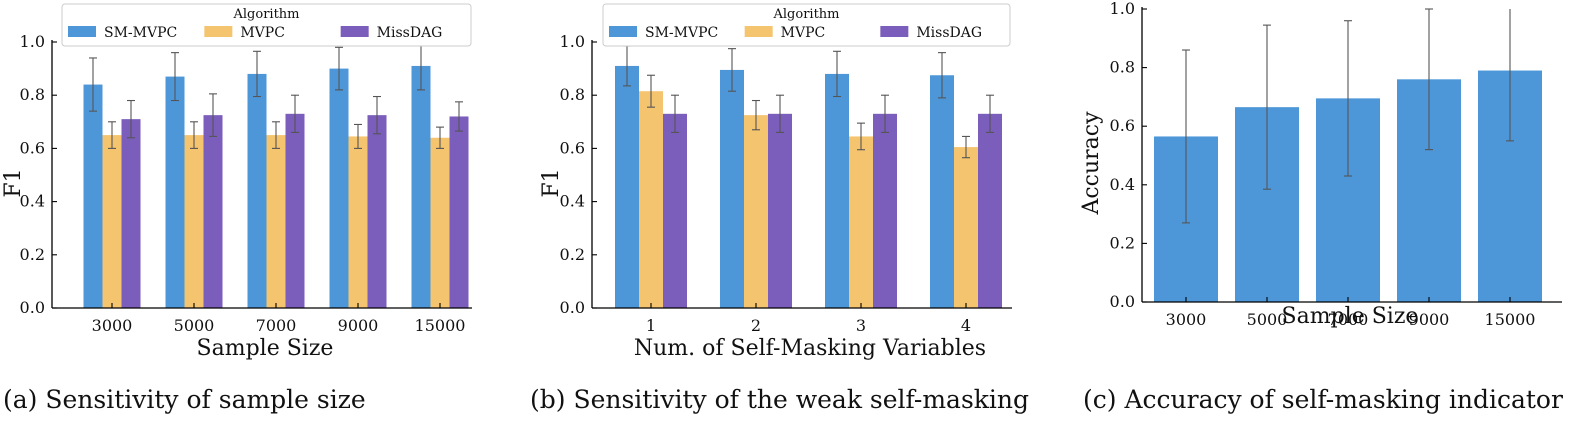 The image size is (1593, 421). Describe the element at coordinates (184, 399) in the screenshot. I see `caption-a: (a) Sensitivity of sample size` at that location.